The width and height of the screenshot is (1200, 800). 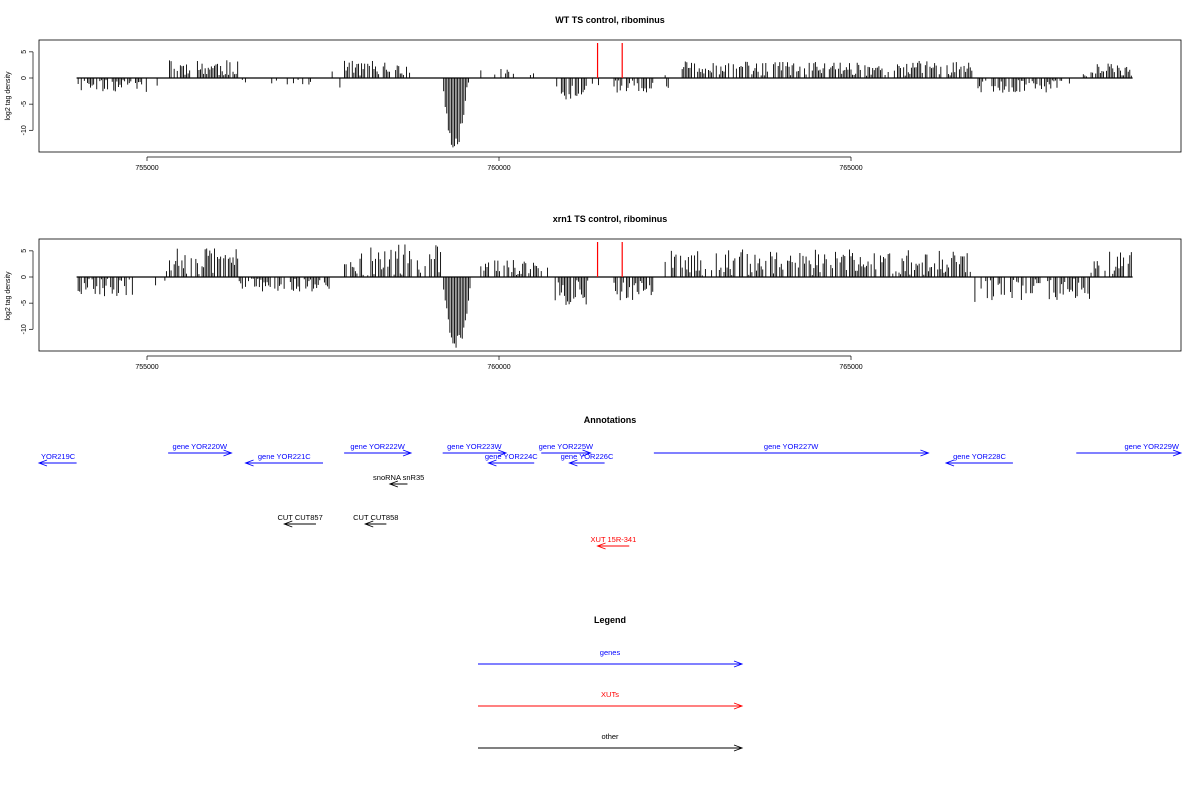 I want to click on feature-gene-yor224c: gene YOR224C, so click(x=511, y=459).